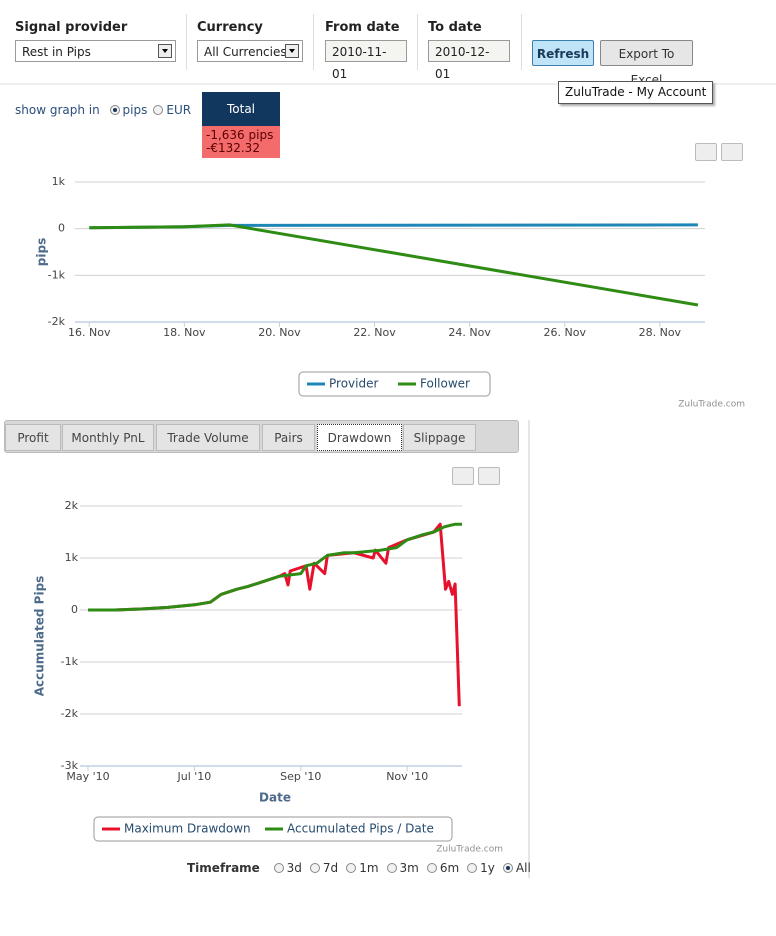  What do you see at coordinates (275, 798) in the screenshot?
I see `x-axis-label: Date` at bounding box center [275, 798].